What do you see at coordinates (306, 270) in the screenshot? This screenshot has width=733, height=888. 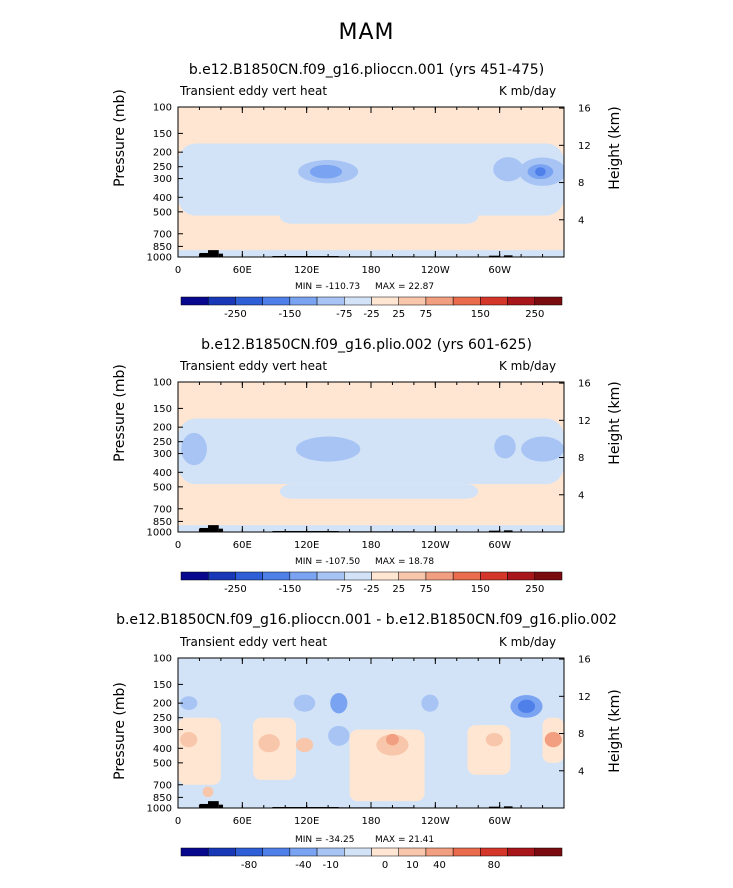 I see `panel-1-lontick-label-2: 120E` at bounding box center [306, 270].